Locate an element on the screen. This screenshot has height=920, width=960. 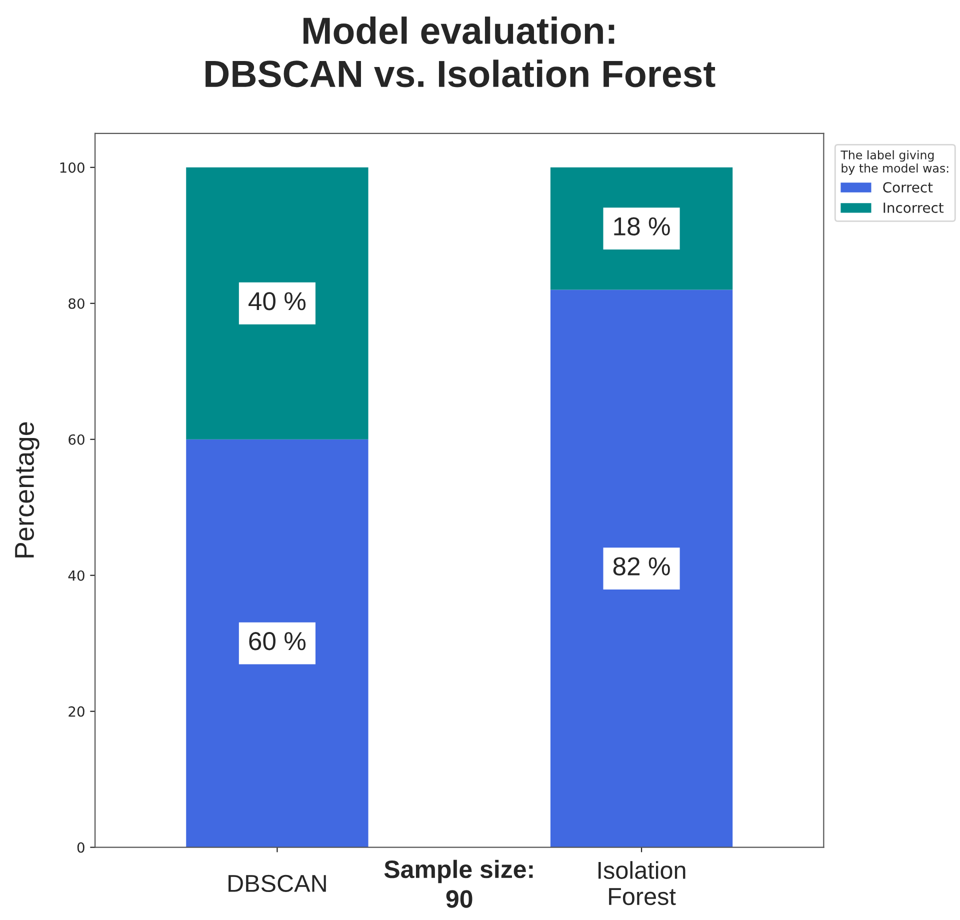
y-tick-label: 80 is located at coordinates (76, 303).